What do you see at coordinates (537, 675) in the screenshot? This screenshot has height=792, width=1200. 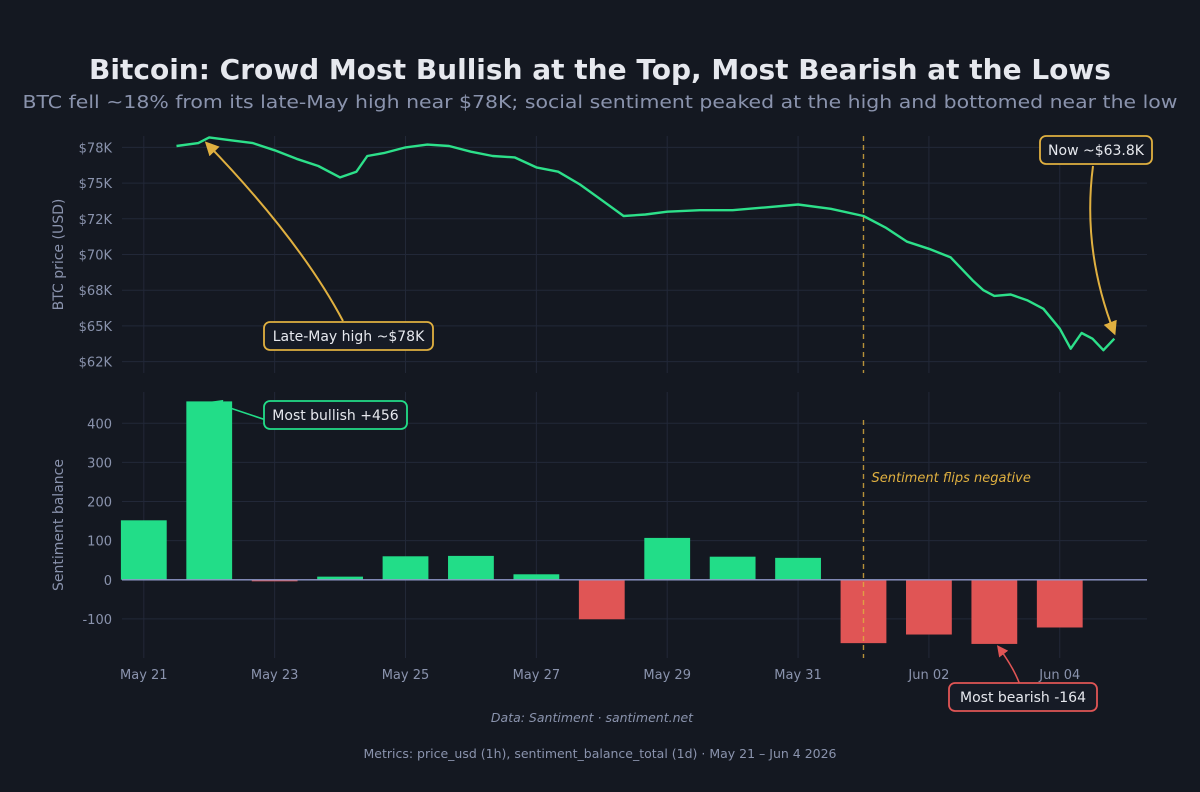 I see `x-tick-label: May 27` at bounding box center [537, 675].